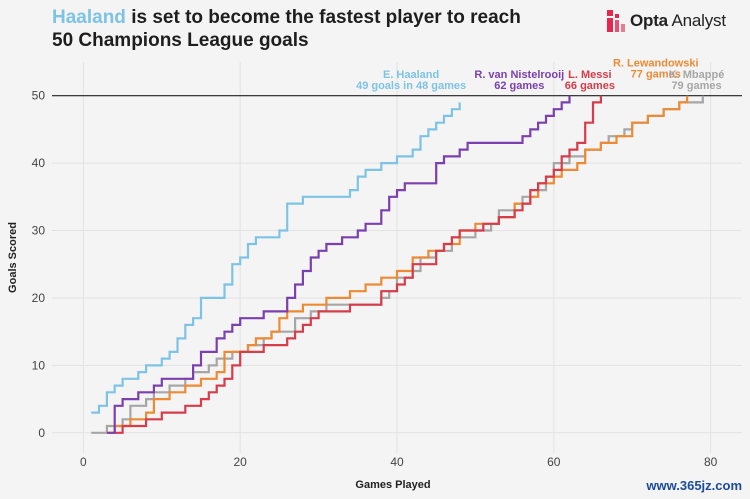 The height and width of the screenshot is (499, 750). I want to click on logo-rest: Analyst, so click(697, 20).